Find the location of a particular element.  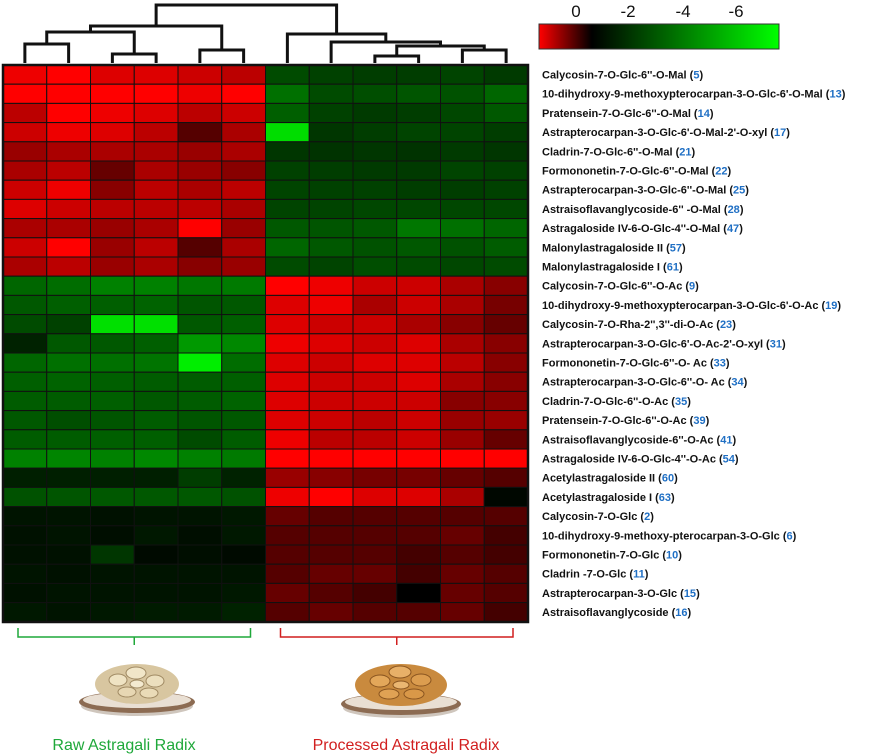

compound-number: 63 is located at coordinates (665, 498).